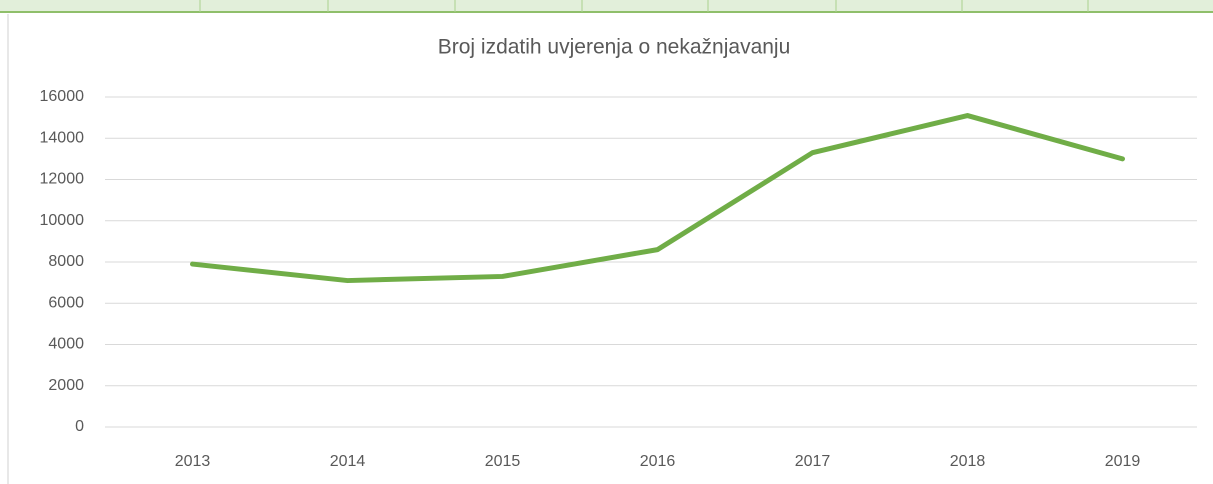 The image size is (1213, 484). I want to click on x-tick-label: 2013, so click(193, 461).